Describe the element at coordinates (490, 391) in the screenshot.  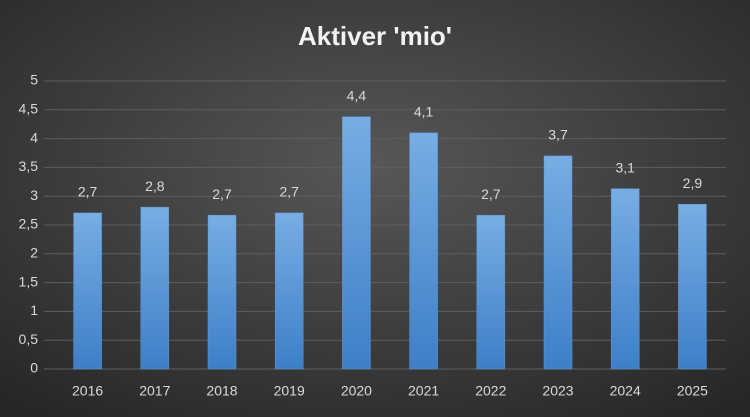
I see `x-tick-label: 2022` at that location.